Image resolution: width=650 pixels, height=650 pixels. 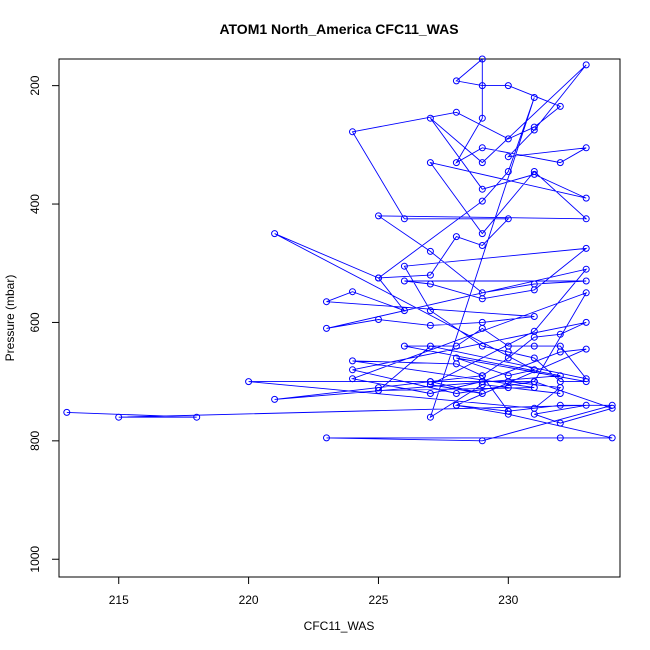 I want to click on x-tick-label: 225, so click(x=378, y=600).